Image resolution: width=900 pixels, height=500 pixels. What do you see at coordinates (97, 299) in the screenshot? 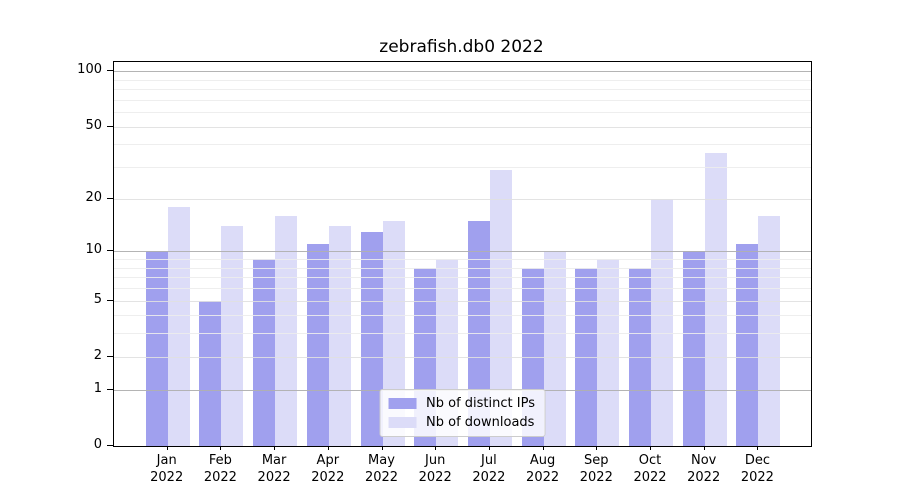
I see `y-tick-label-5: 5` at bounding box center [97, 299].